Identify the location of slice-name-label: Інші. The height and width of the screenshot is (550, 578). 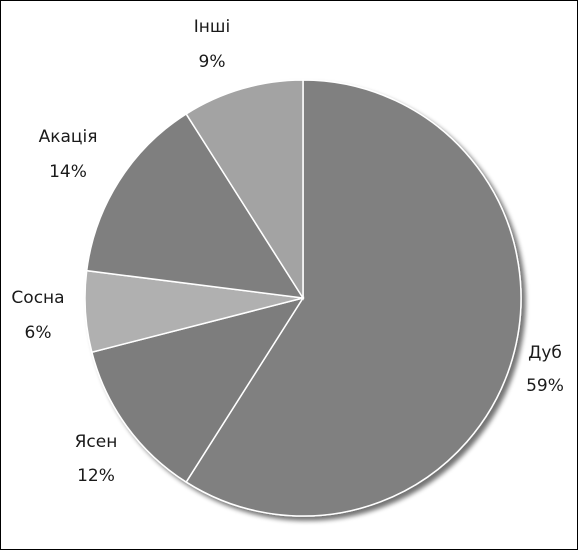
(212, 27).